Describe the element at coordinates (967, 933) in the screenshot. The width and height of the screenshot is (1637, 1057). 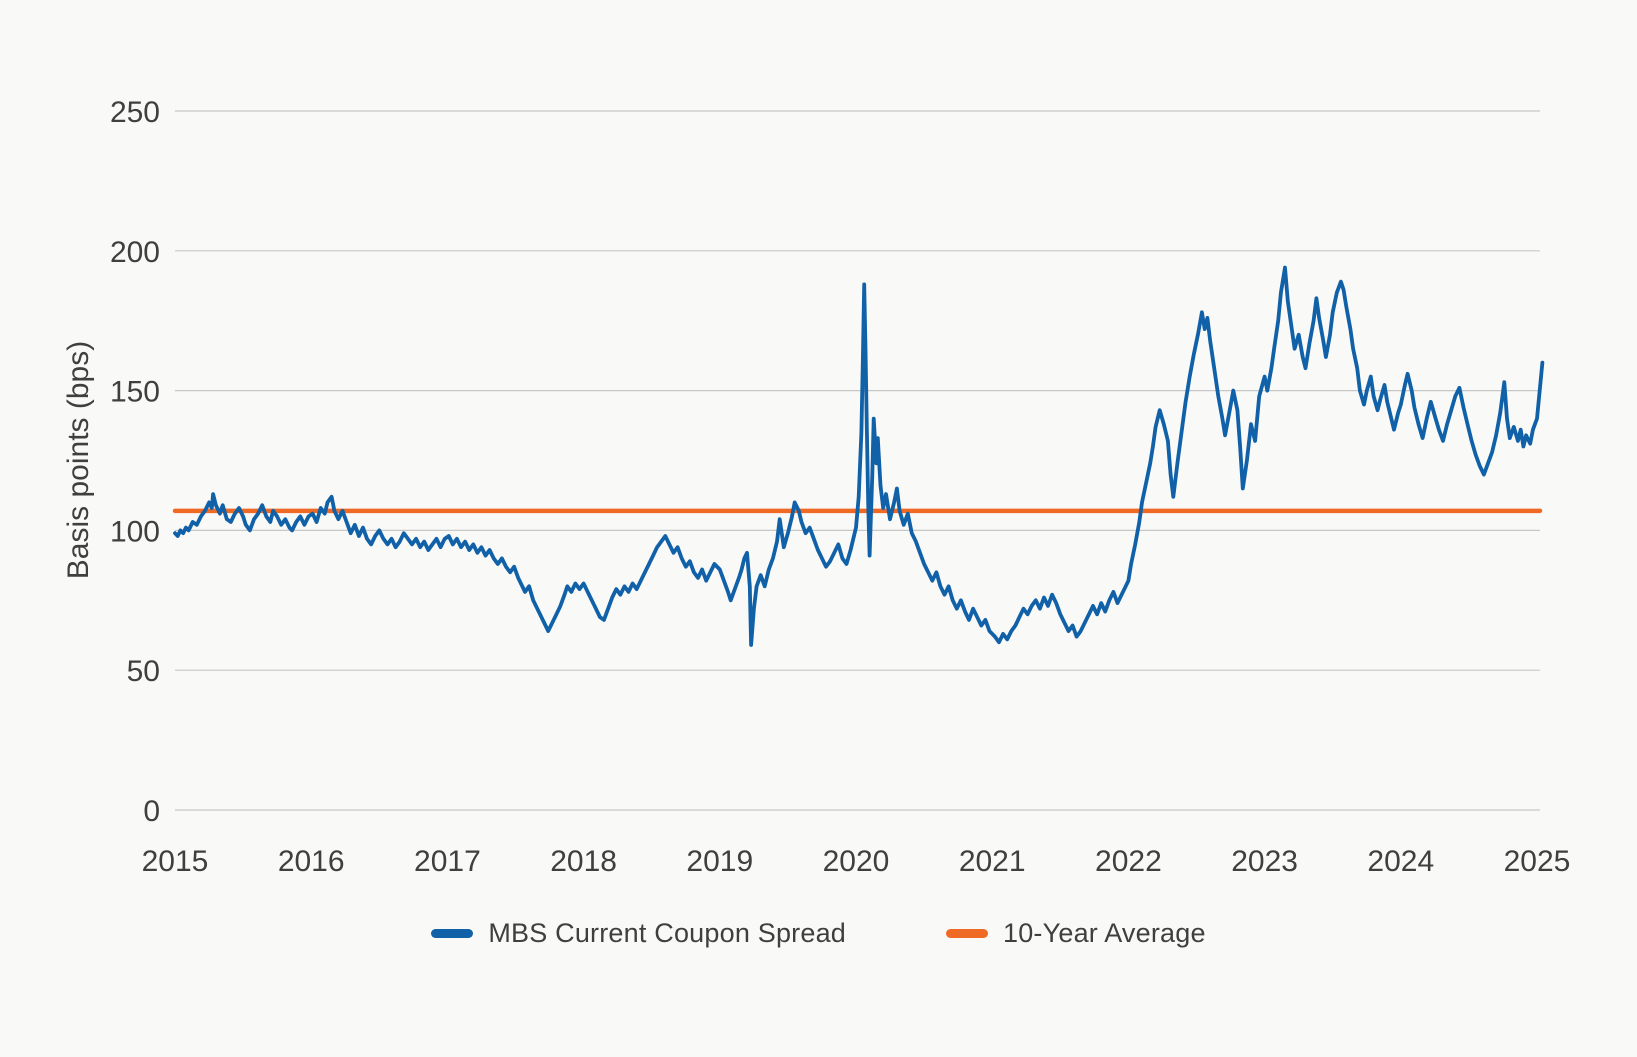
I see `ten-year-average-line-swatch` at that location.